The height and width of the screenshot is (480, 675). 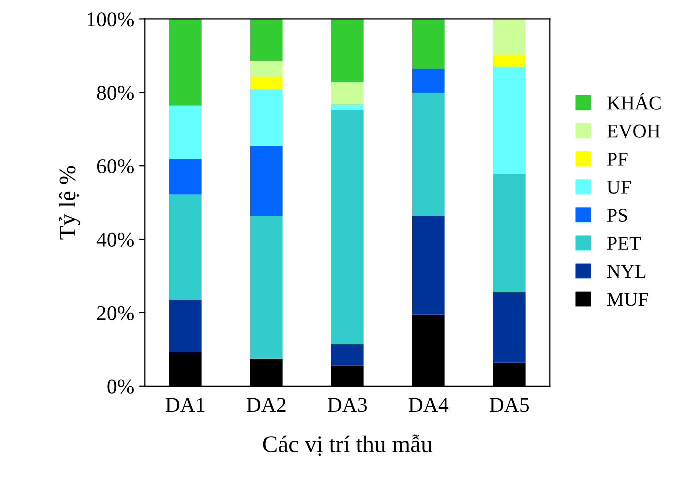 What do you see at coordinates (115, 313) in the screenshot?
I see `y-tick-label: 20%` at bounding box center [115, 313].